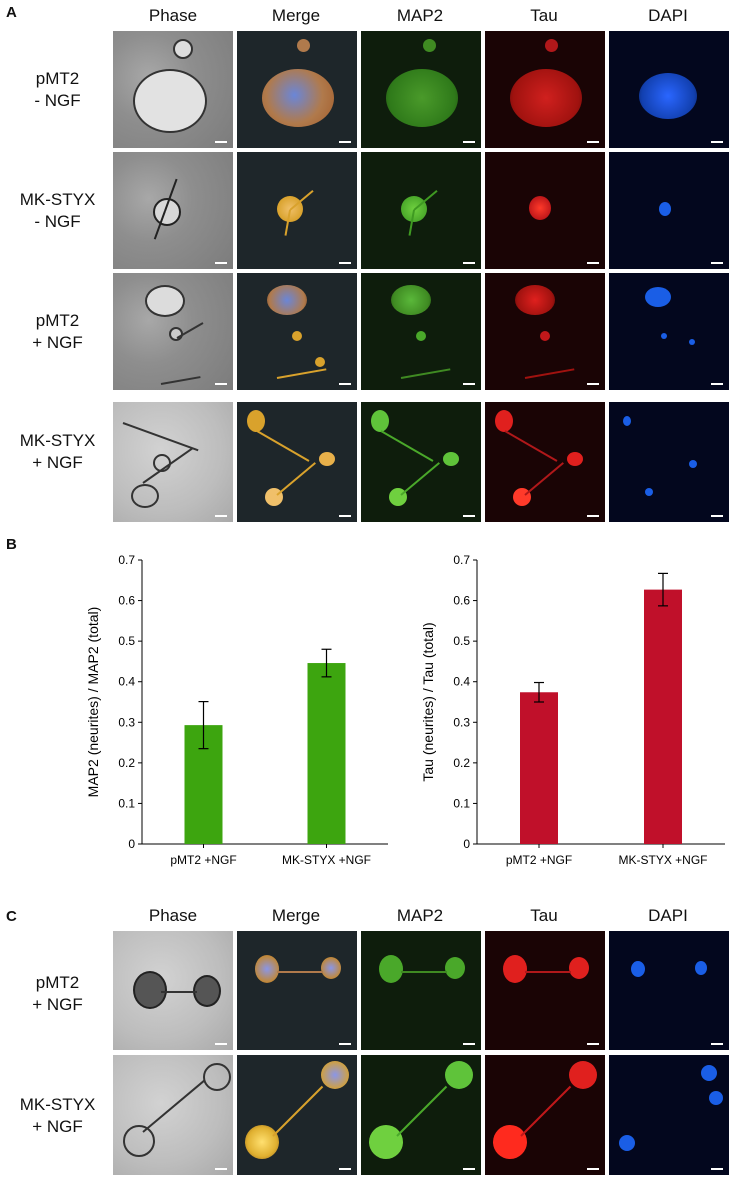 This screenshot has width=737, height=1180. What do you see at coordinates (57, 452) in the screenshot?
I see `row-label-a4: MK-STYX + NGF` at bounding box center [57, 452].